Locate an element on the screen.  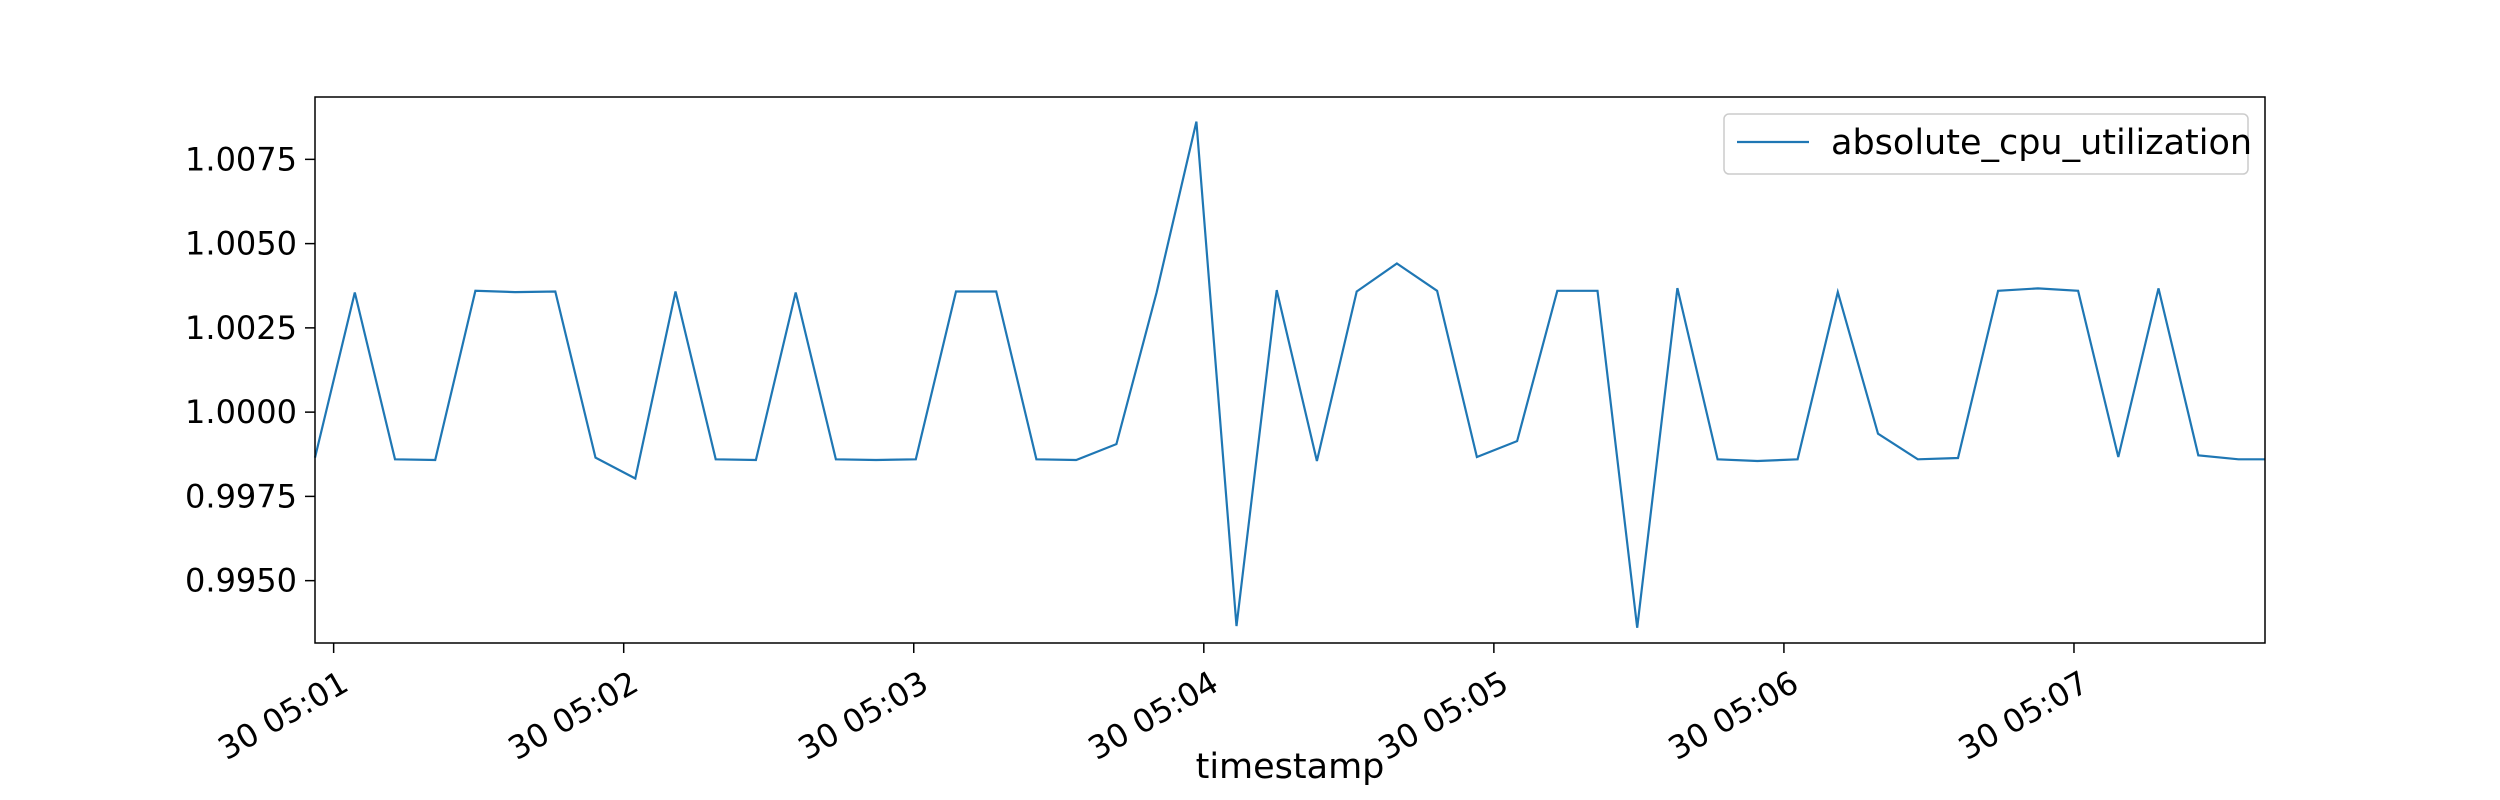
y-tick-label: 1.0000 is located at coordinates (241, 412).